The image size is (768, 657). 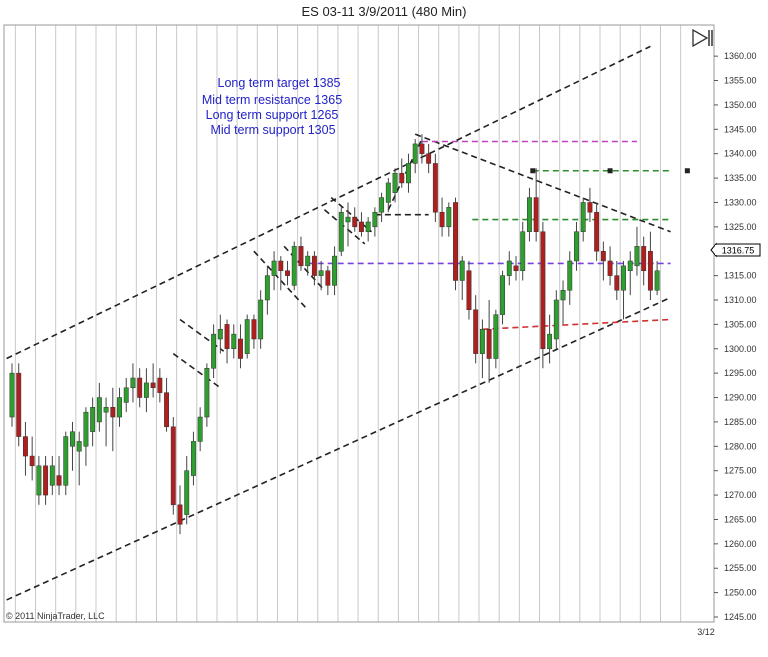 I want to click on trendline-flag-c-top, so click(x=351, y=214).